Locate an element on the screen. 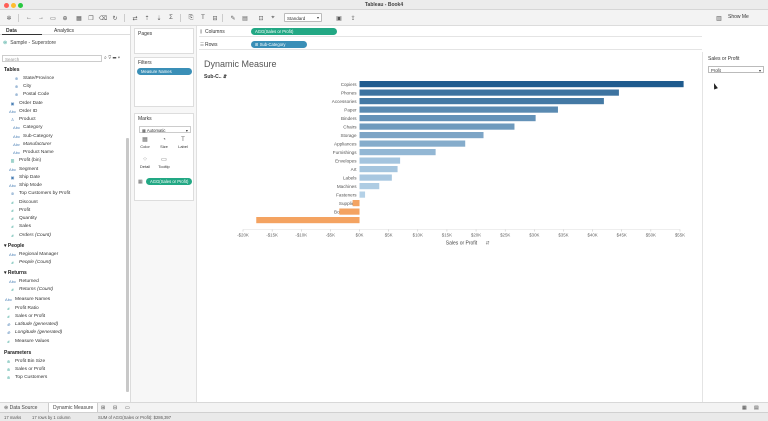 The image size is (768, 421). filter-icon: ⊽ is located at coordinates (110, 58).